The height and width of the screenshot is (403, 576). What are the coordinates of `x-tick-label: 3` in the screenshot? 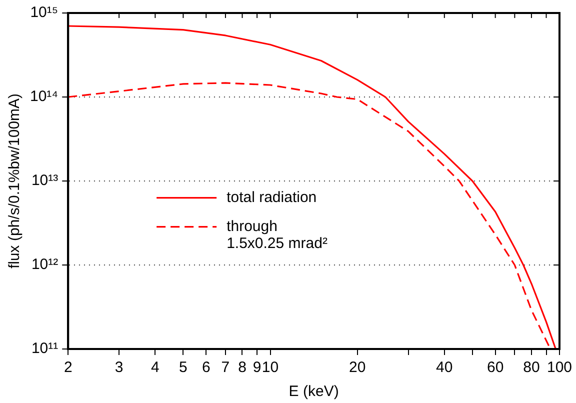 It's located at (119, 367).